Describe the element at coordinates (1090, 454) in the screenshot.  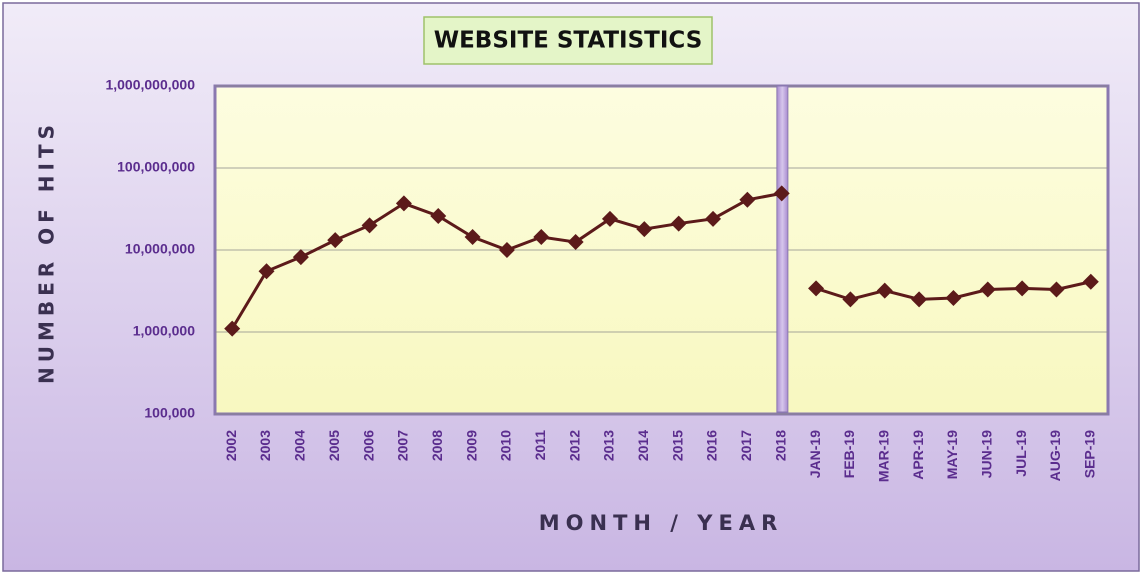
I see `x-tick-label: SEP-19` at that location.